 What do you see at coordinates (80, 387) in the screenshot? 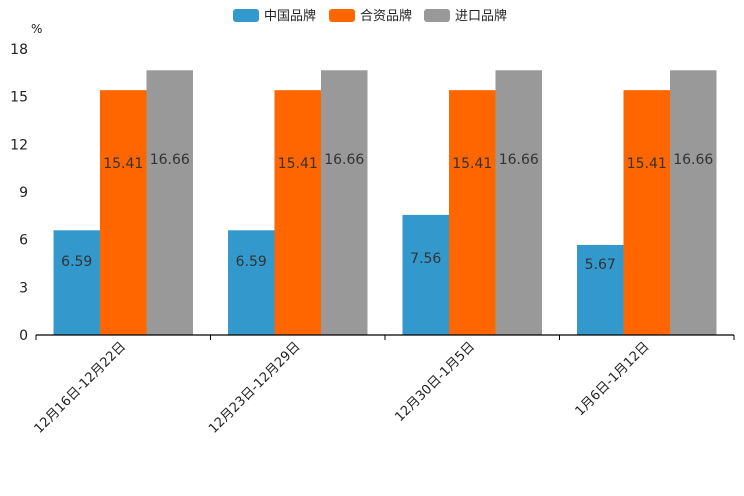
I see `x-tick-label: 12月16日-12月22日` at bounding box center [80, 387].